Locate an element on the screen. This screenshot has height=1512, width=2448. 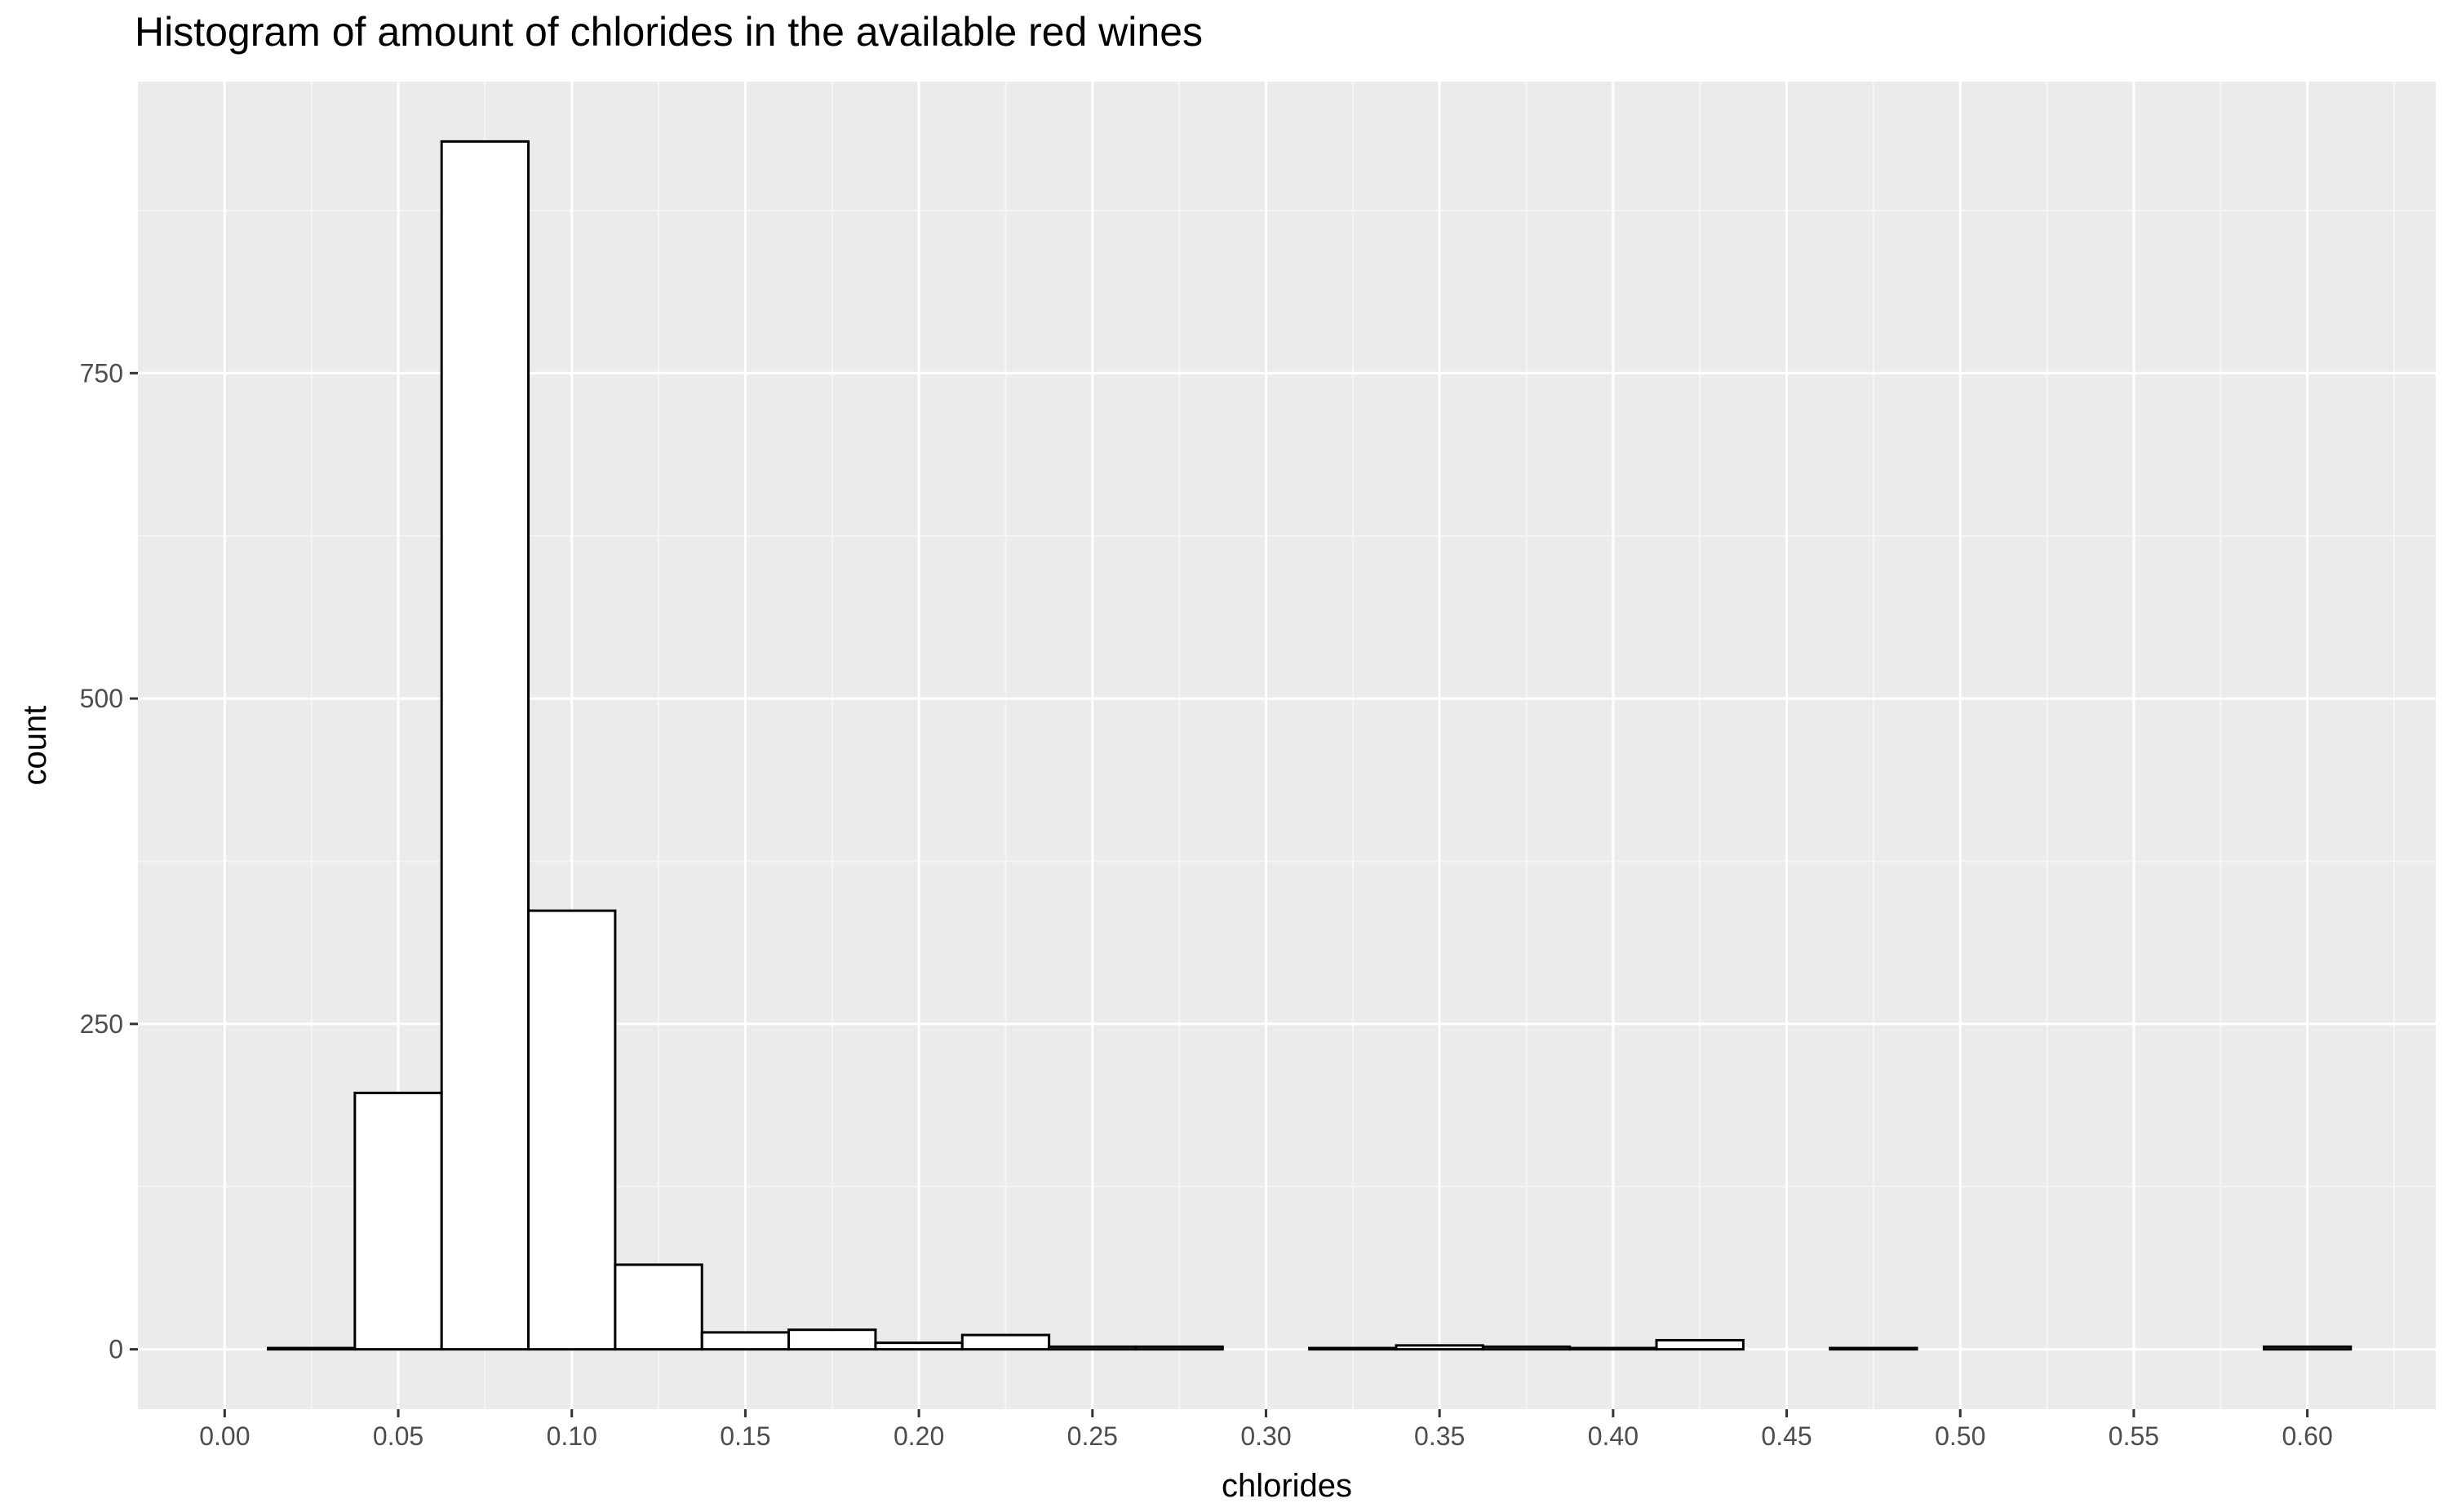
x-tick-label: 0.50 is located at coordinates (1960, 1436).